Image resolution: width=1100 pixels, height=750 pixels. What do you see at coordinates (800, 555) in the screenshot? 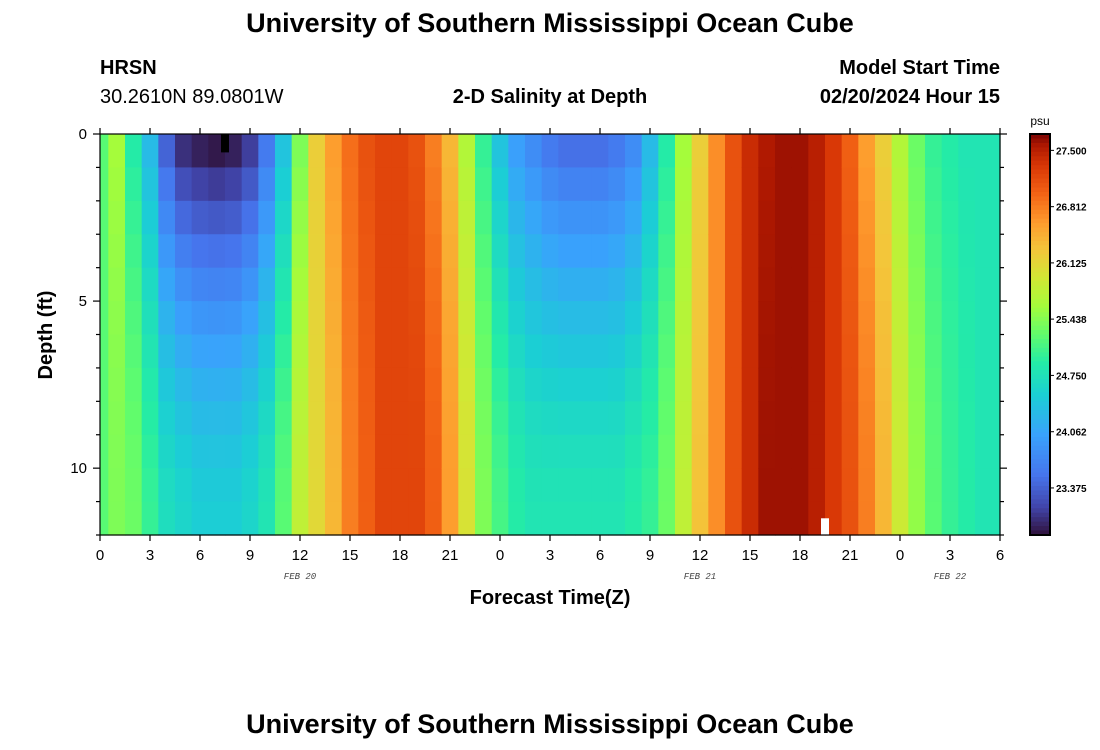
I see `x-tick-label: 18` at bounding box center [800, 555].